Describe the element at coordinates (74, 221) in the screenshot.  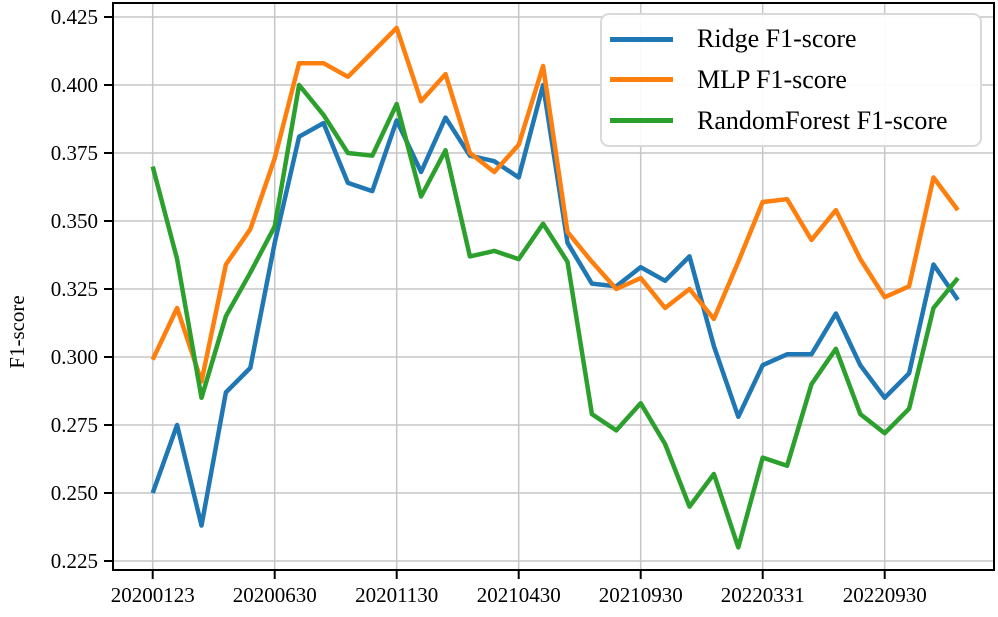
I see `y-tick-label: 0.350` at that location.